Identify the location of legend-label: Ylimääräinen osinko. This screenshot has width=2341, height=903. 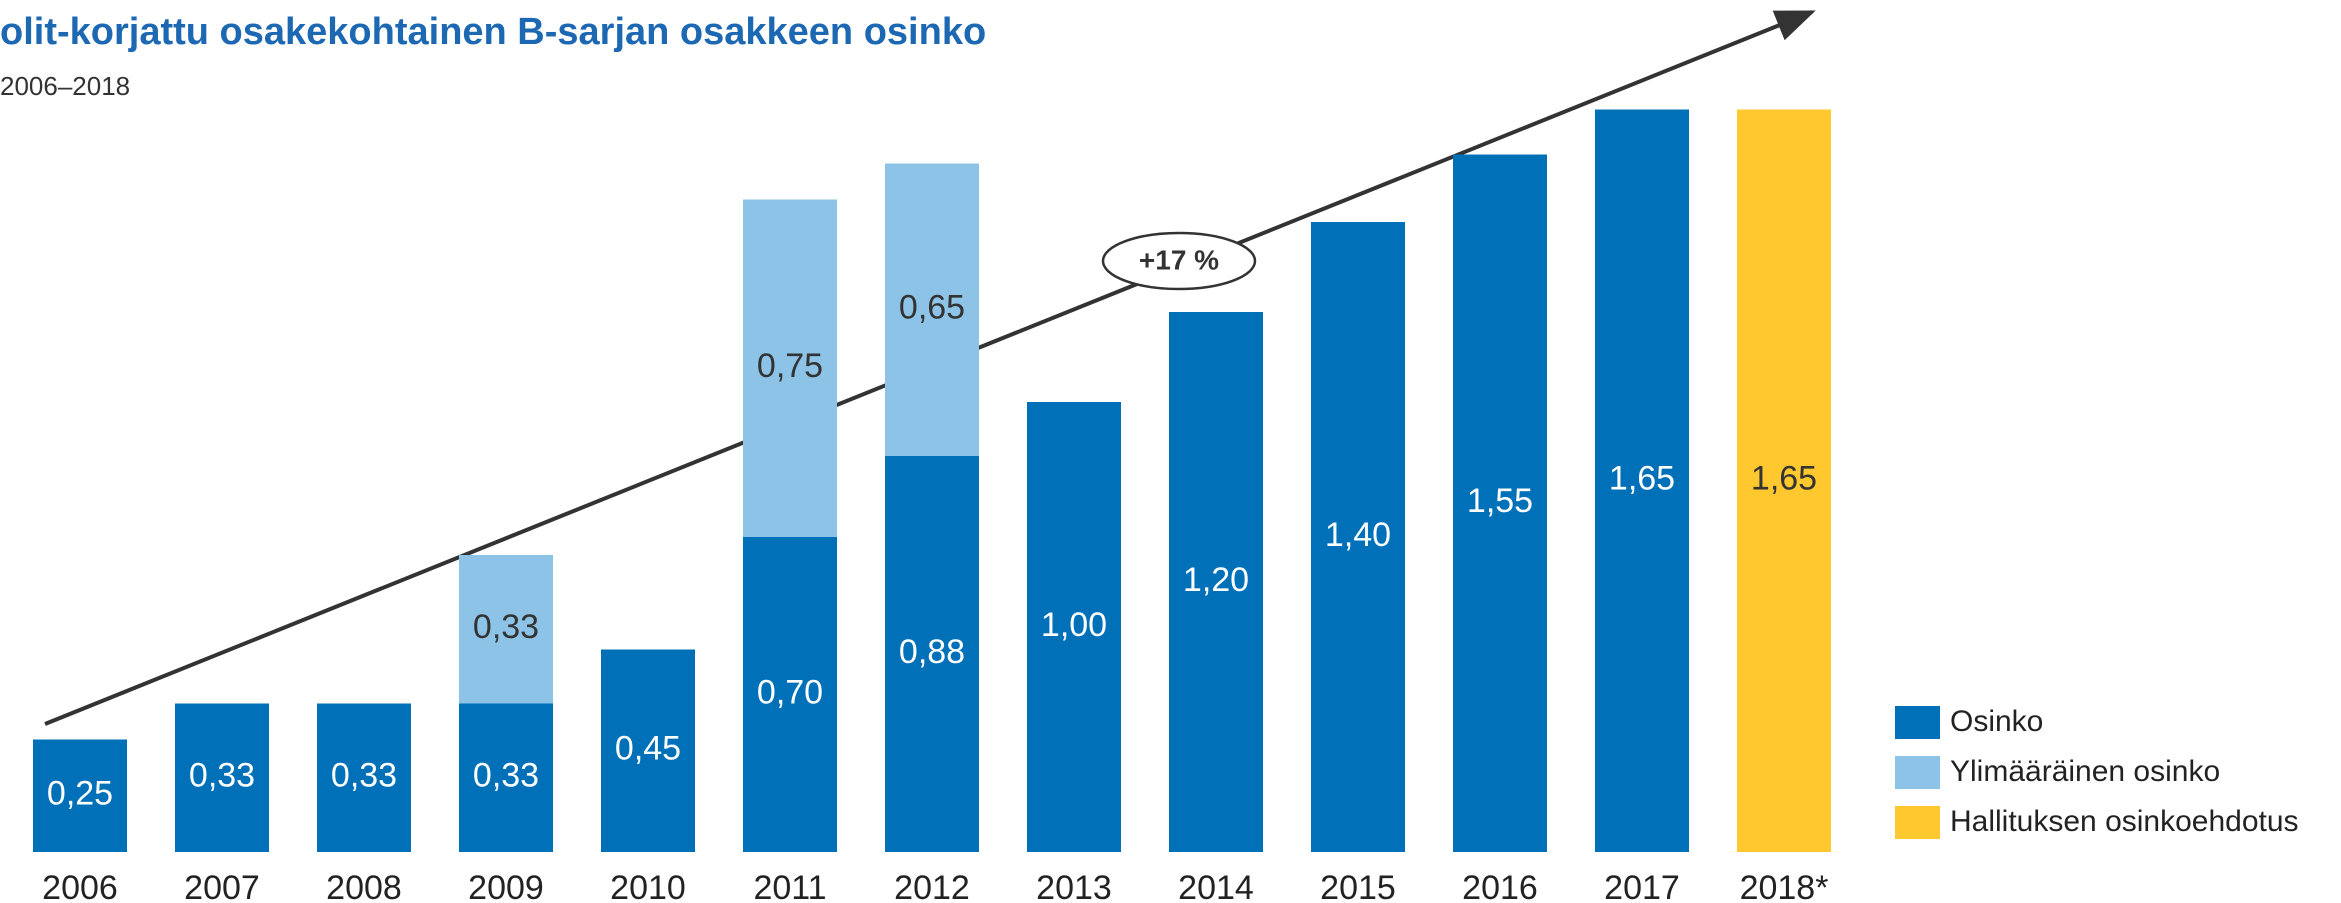
(2085, 771).